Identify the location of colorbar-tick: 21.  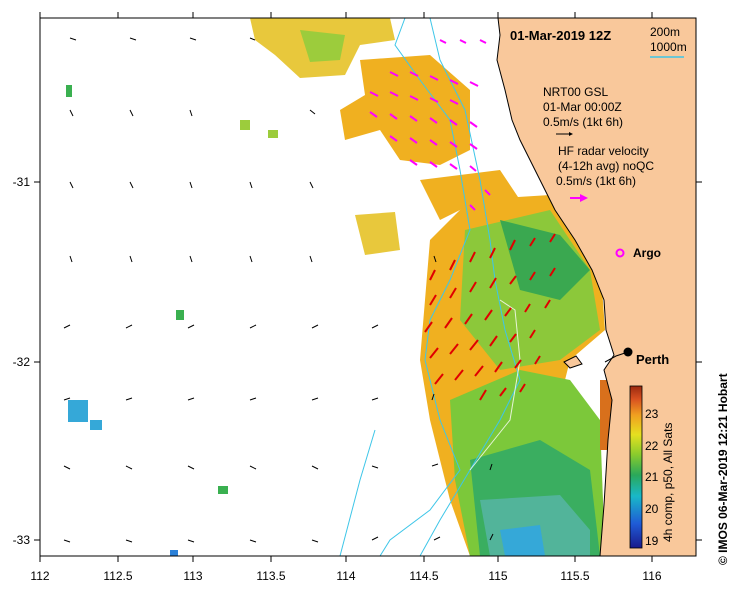
(652, 477).